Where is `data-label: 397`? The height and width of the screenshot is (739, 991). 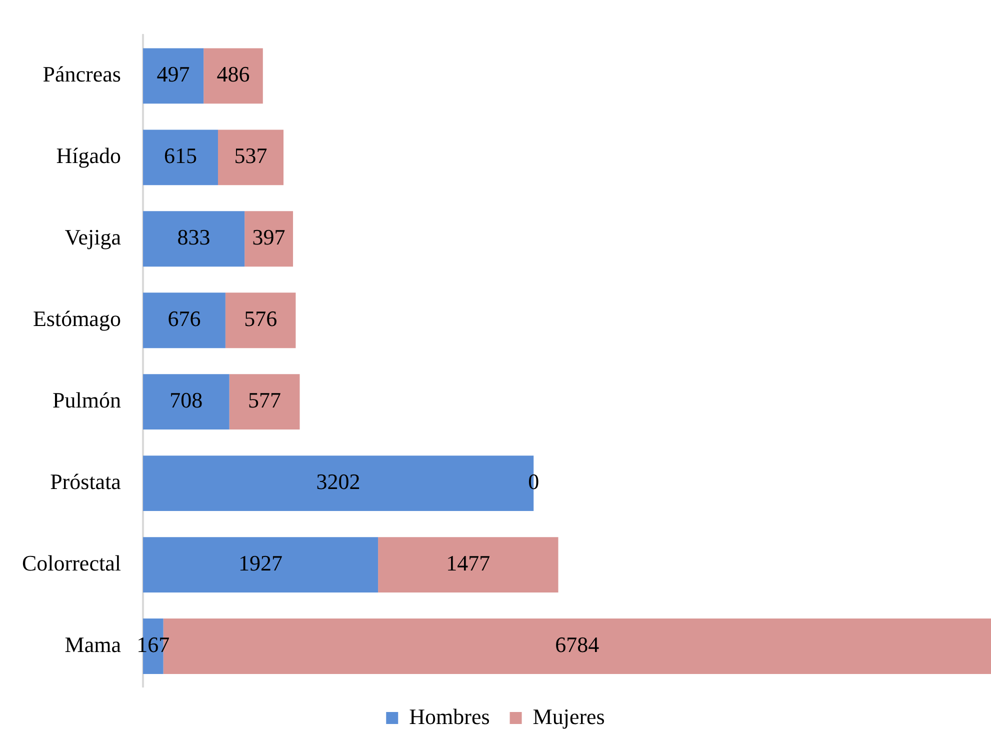 data-label: 397 is located at coordinates (269, 237).